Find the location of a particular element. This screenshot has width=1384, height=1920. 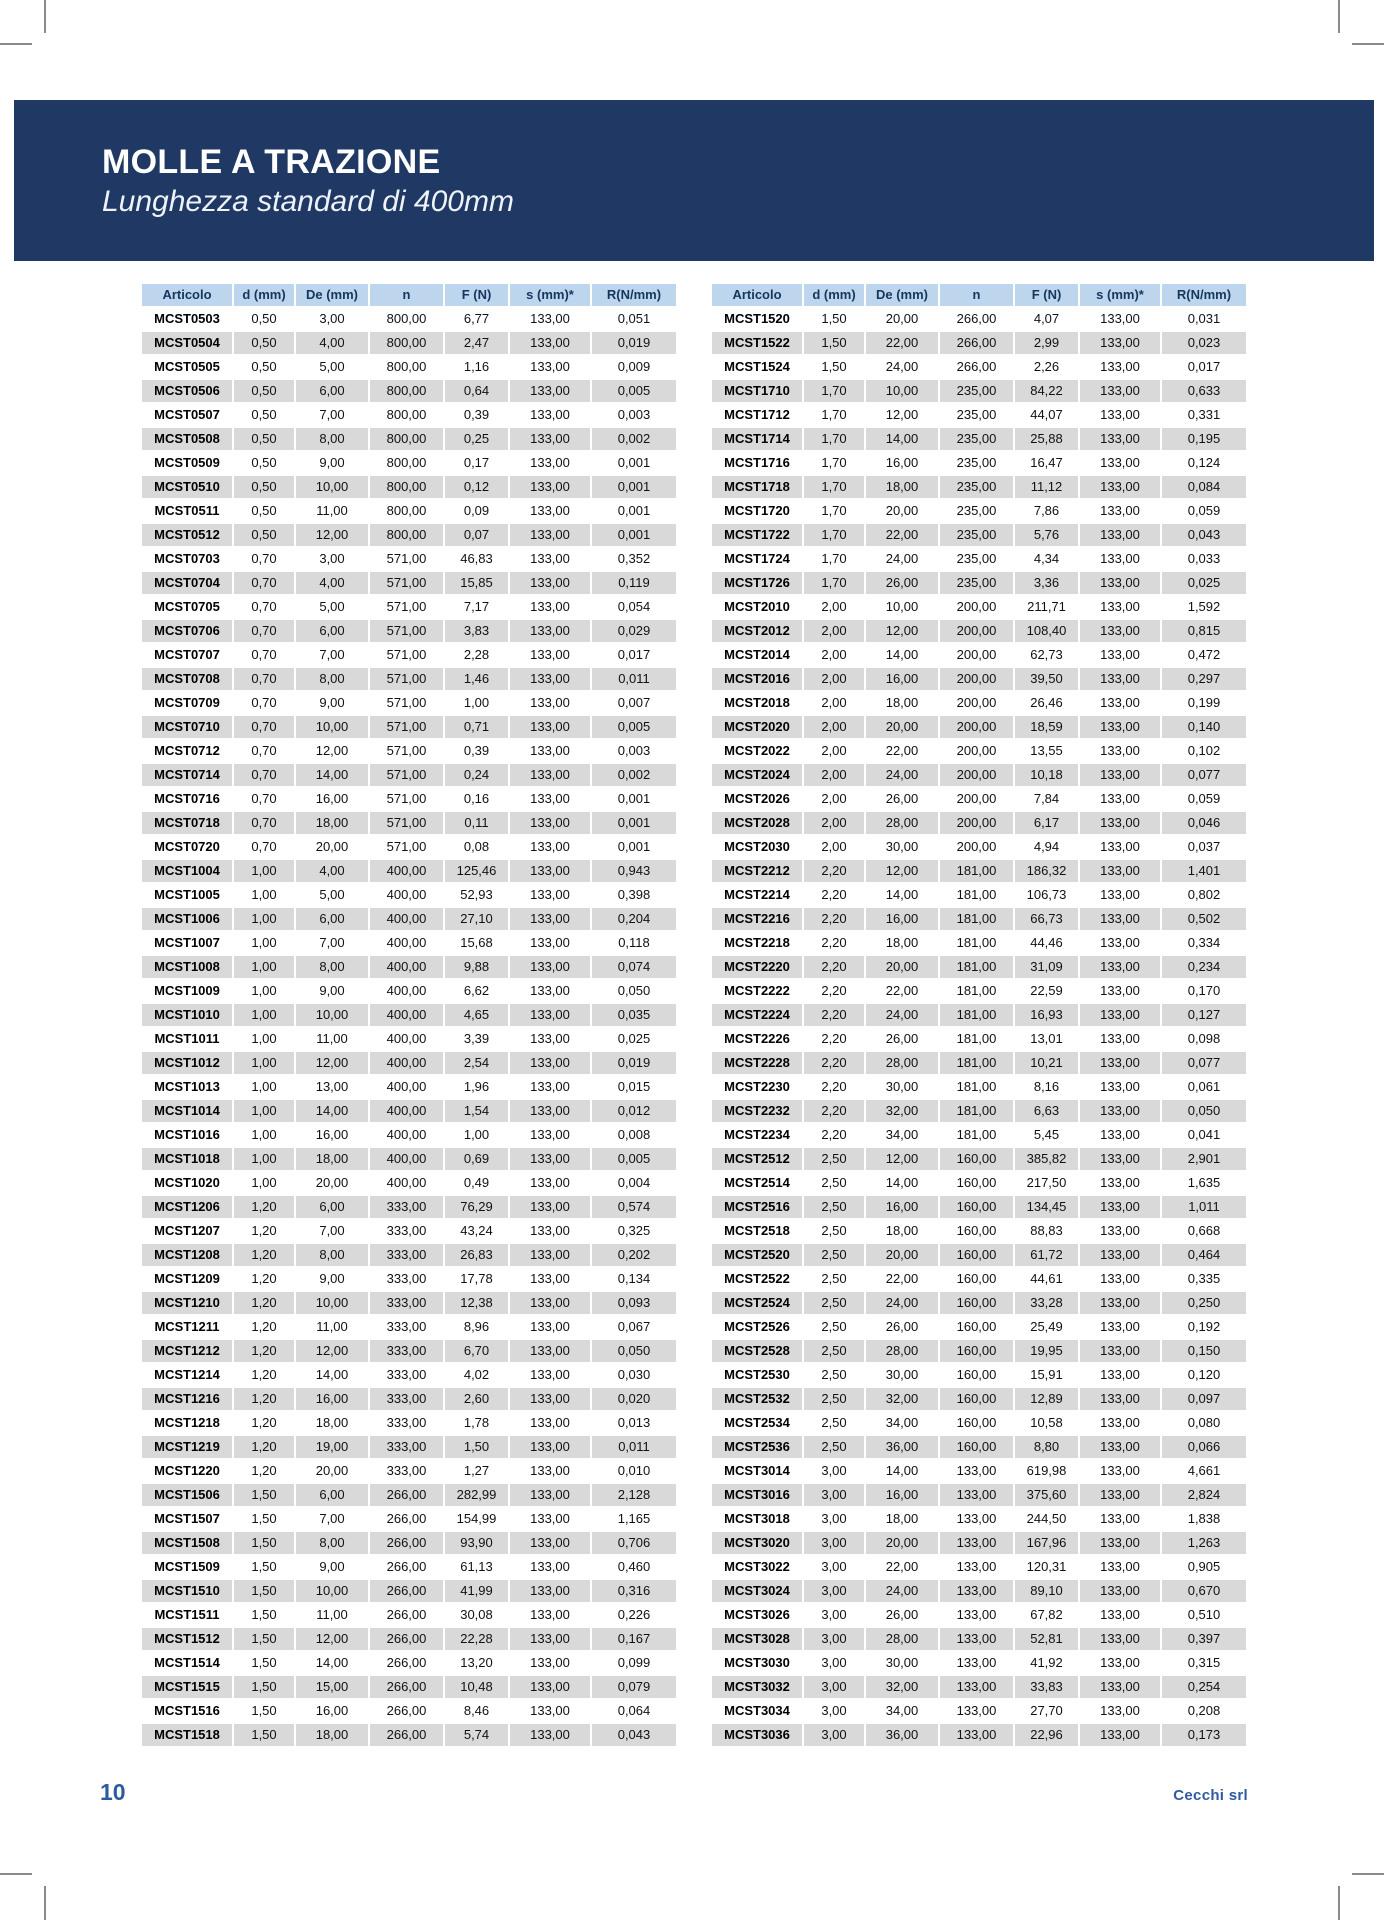

cell-articolo: MCST2030 is located at coordinates (757, 847).